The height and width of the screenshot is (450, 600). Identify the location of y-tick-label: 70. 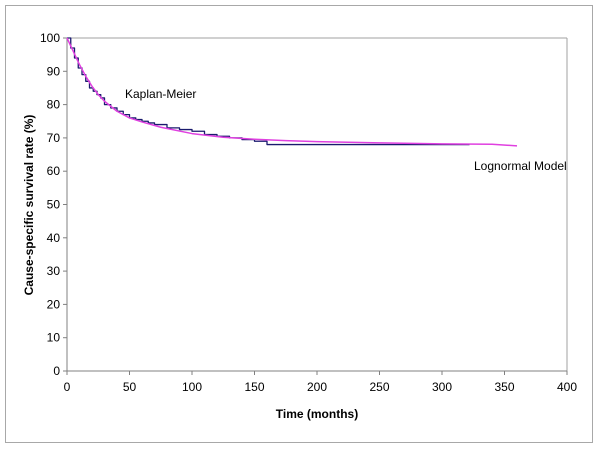
(54, 138).